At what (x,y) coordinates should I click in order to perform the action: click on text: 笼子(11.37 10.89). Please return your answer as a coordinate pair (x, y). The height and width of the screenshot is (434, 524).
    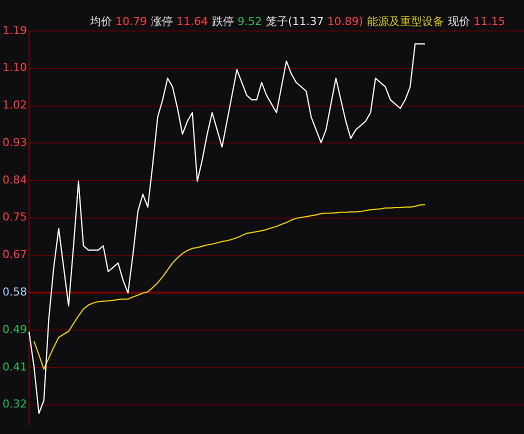
    Looking at the image, I should click on (315, 21).